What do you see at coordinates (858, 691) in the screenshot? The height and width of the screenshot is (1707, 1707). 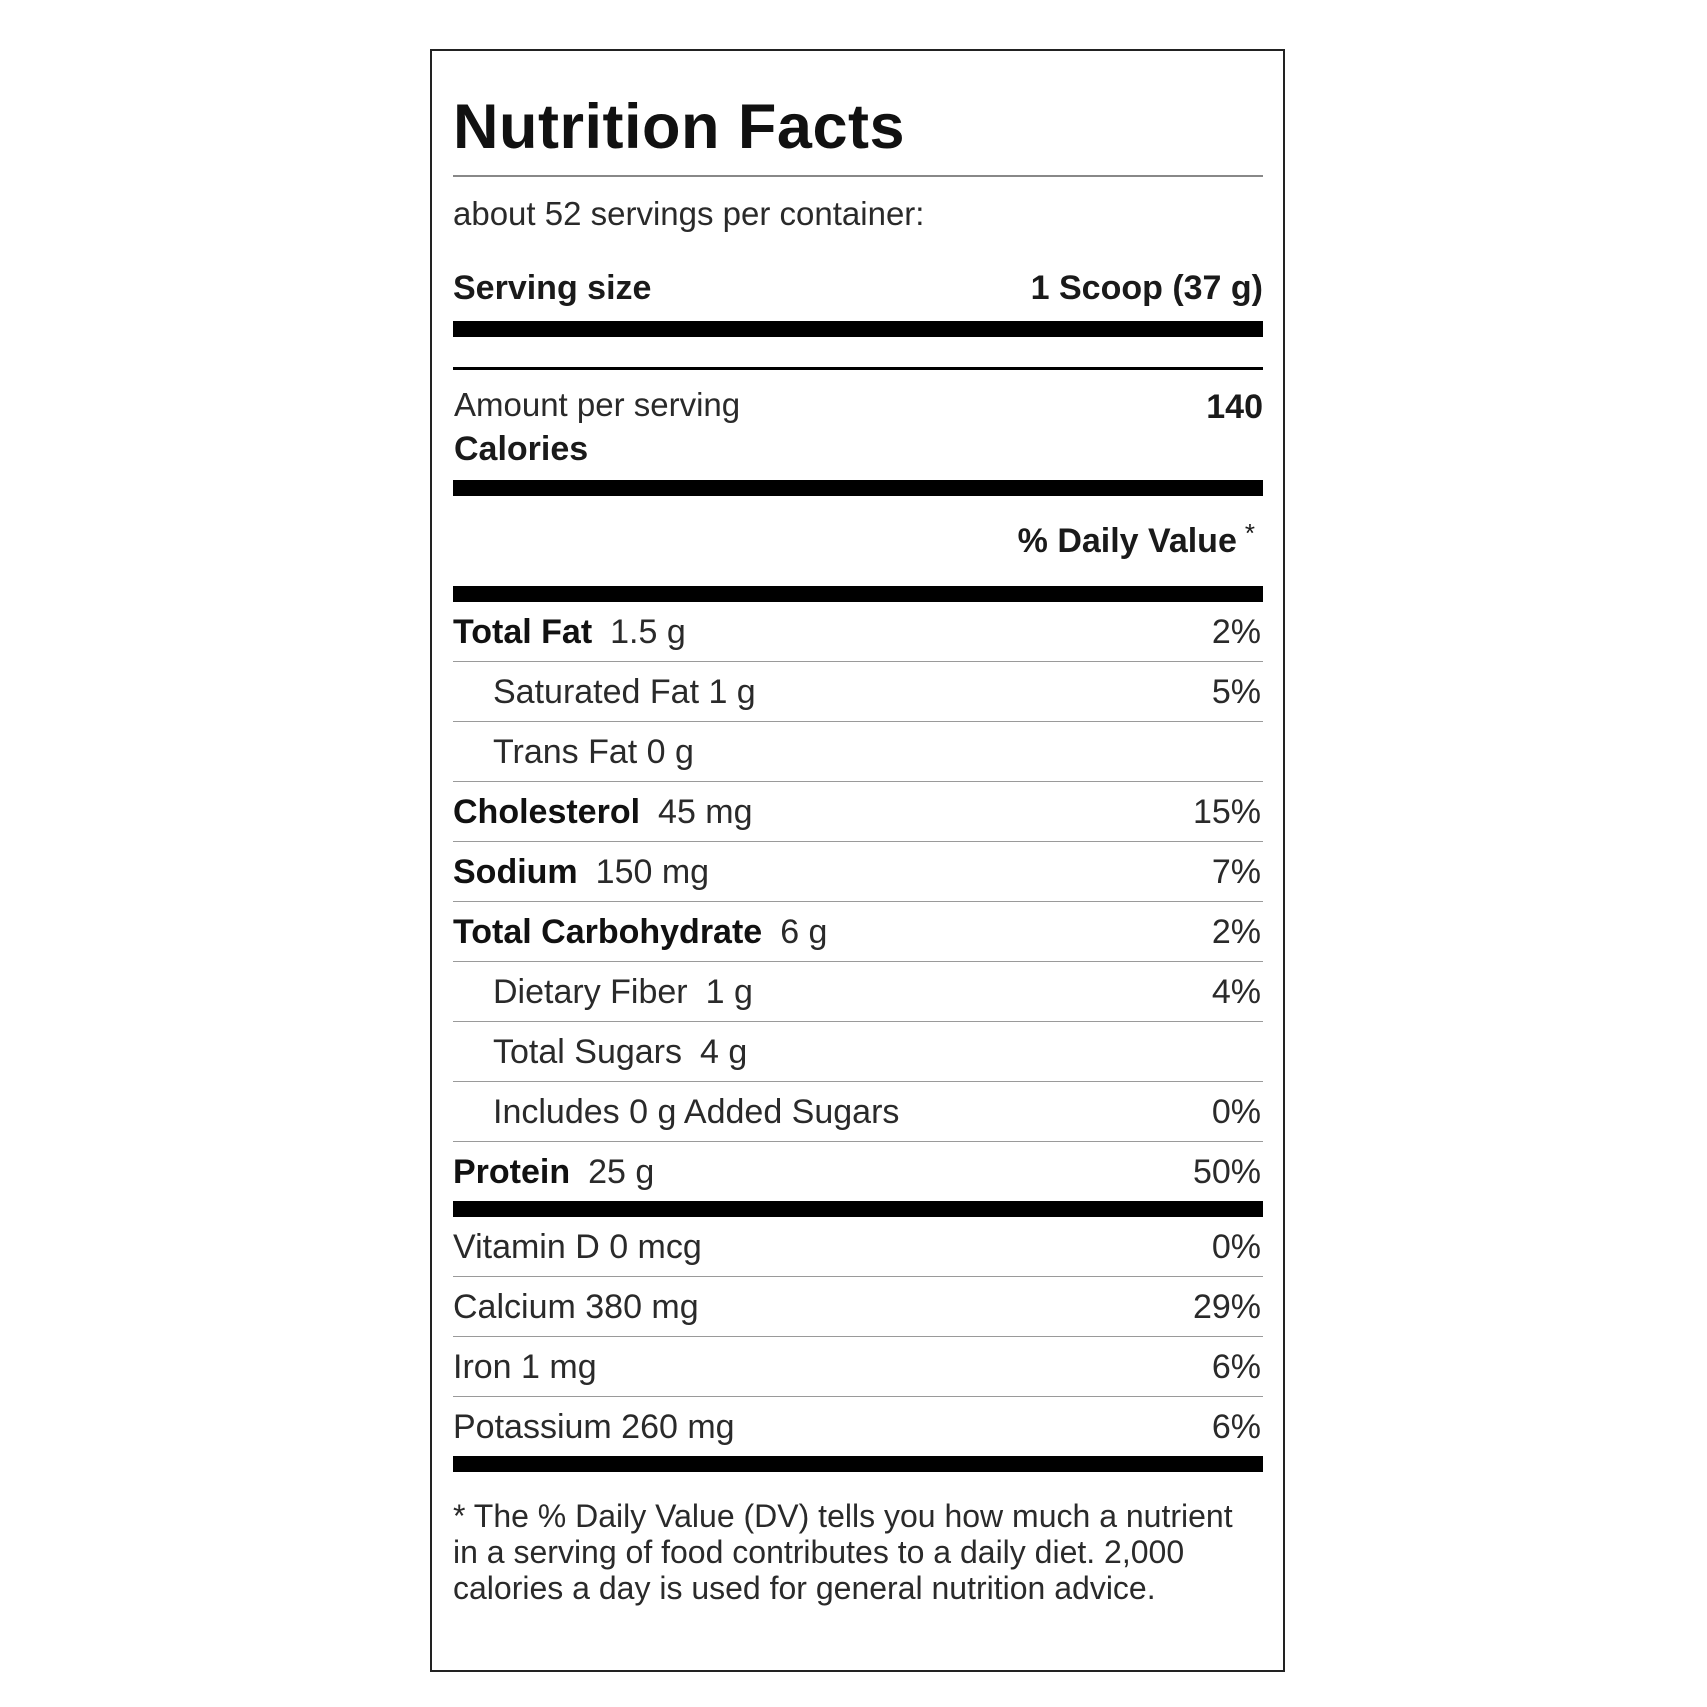 I see `nutrient-row: Saturated Fat 1 g 5%` at bounding box center [858, 691].